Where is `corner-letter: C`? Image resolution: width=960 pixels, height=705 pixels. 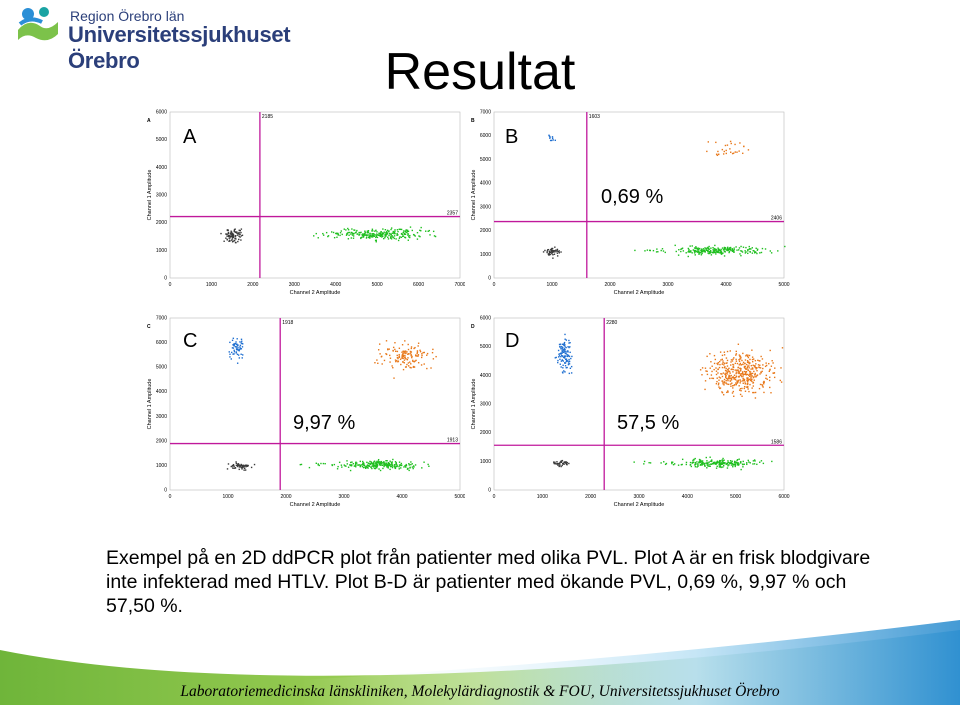 corner-letter: C is located at coordinates (149, 327).